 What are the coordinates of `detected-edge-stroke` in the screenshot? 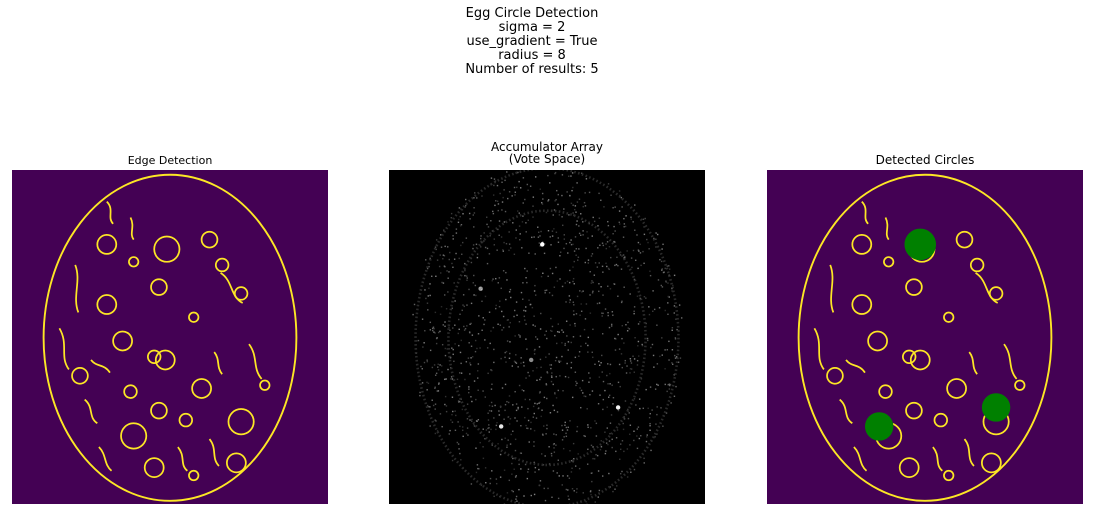 It's located at (860, 459).